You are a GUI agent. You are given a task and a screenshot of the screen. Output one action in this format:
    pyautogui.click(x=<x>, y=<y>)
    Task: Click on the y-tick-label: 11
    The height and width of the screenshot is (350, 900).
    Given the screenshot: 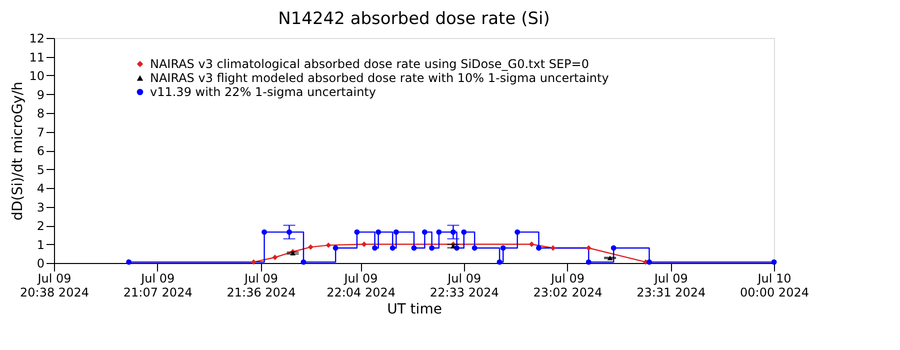 What is the action you would take?
    pyautogui.click(x=36, y=57)
    